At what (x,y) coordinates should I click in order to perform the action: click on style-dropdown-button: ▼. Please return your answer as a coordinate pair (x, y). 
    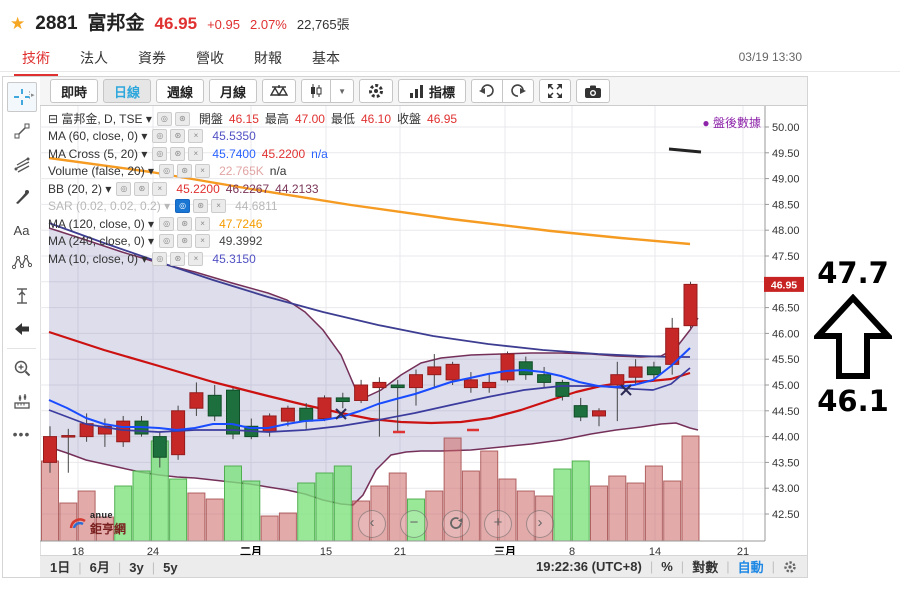
    Looking at the image, I should click on (342, 91).